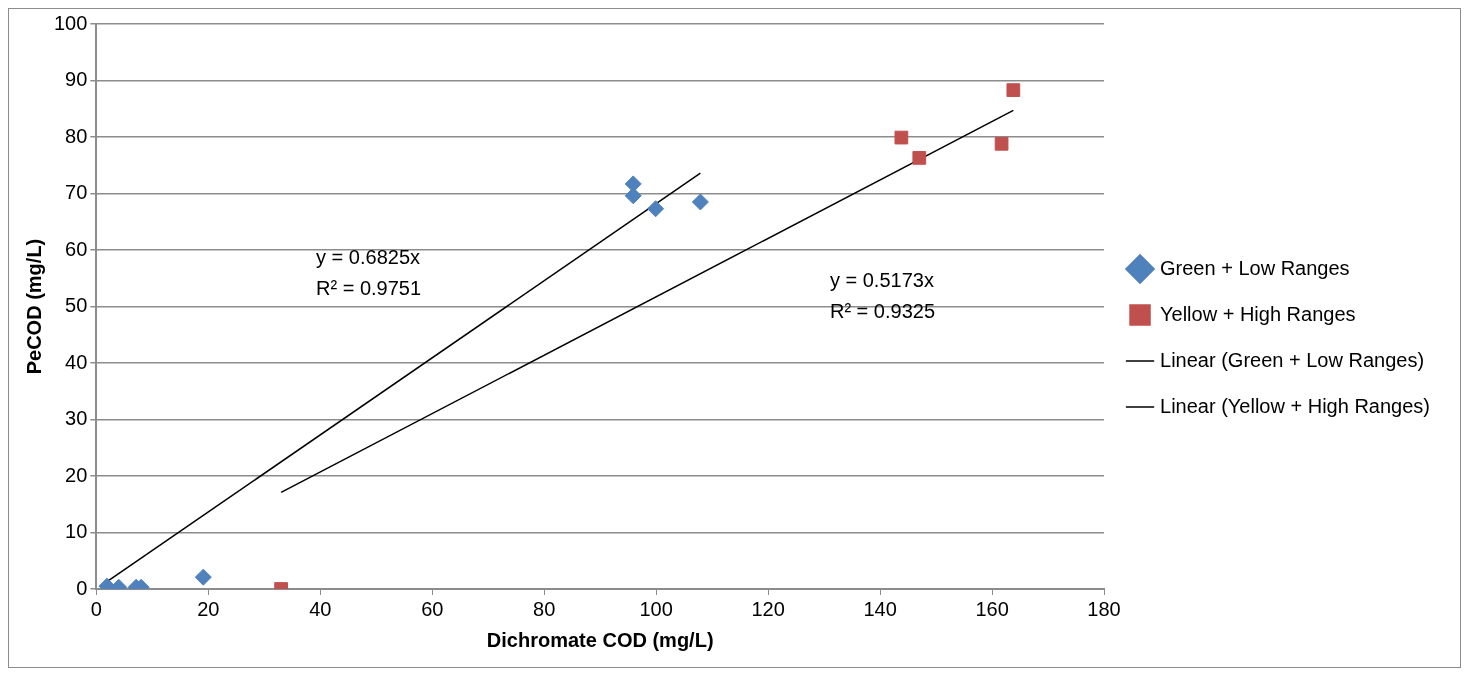 This screenshot has height=678, width=1471. Describe the element at coordinates (76, 474) in the screenshot. I see `y-tick-label: 20` at that location.